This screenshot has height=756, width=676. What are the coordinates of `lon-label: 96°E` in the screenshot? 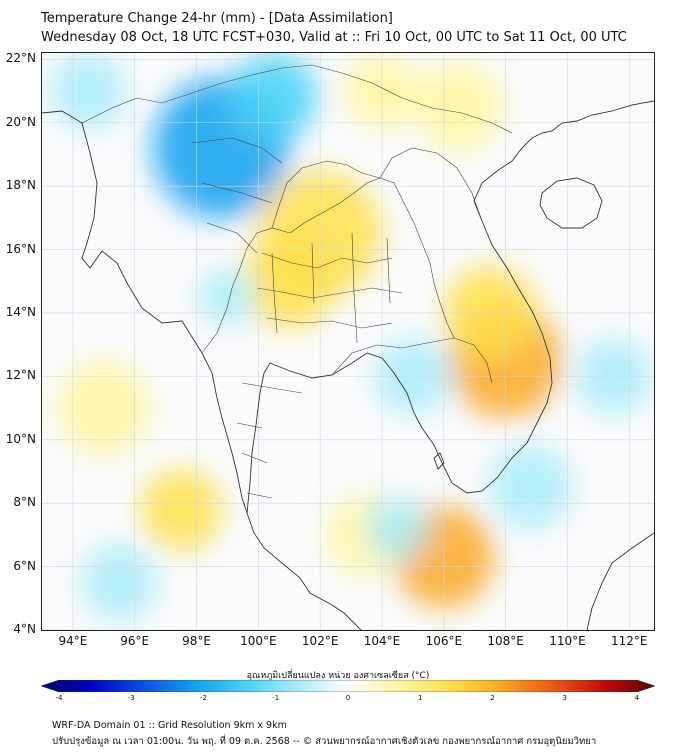 It's located at (135, 641).